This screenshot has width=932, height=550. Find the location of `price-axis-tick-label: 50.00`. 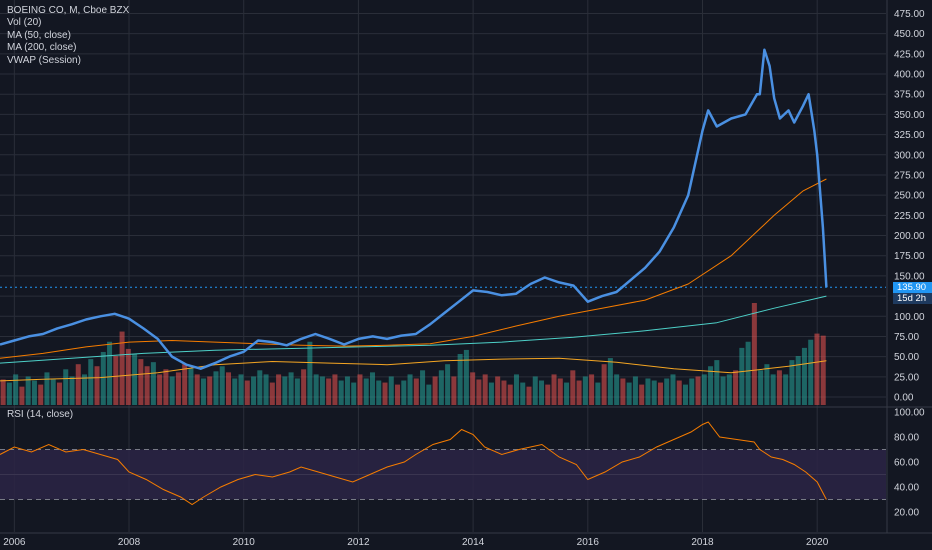

price-axis-tick-label: 50.00 is located at coordinates (906, 357).